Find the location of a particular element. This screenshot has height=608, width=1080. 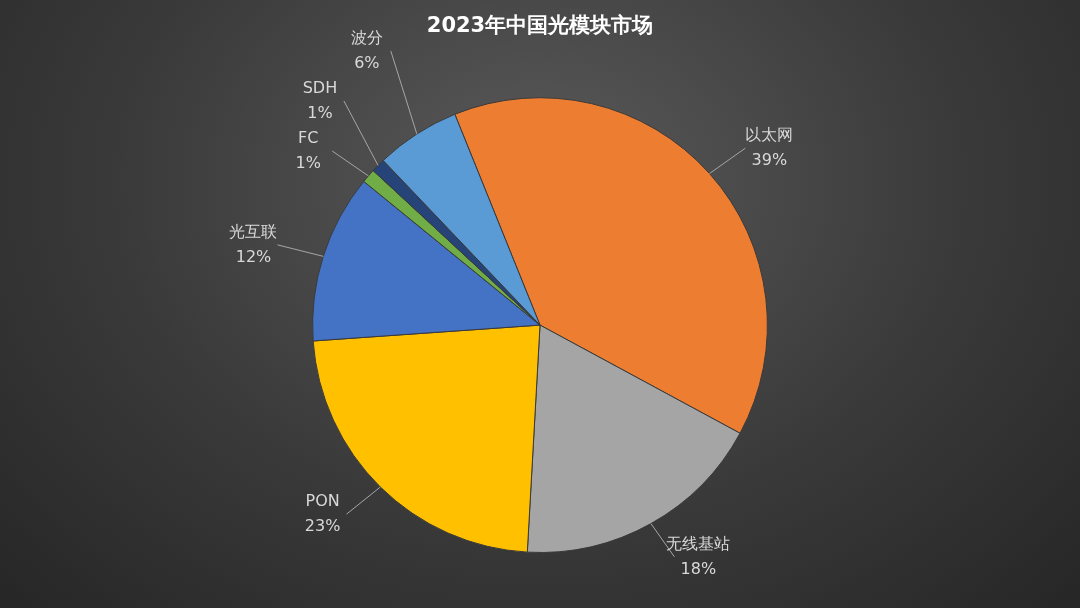

data-label: 6% is located at coordinates (367, 63).